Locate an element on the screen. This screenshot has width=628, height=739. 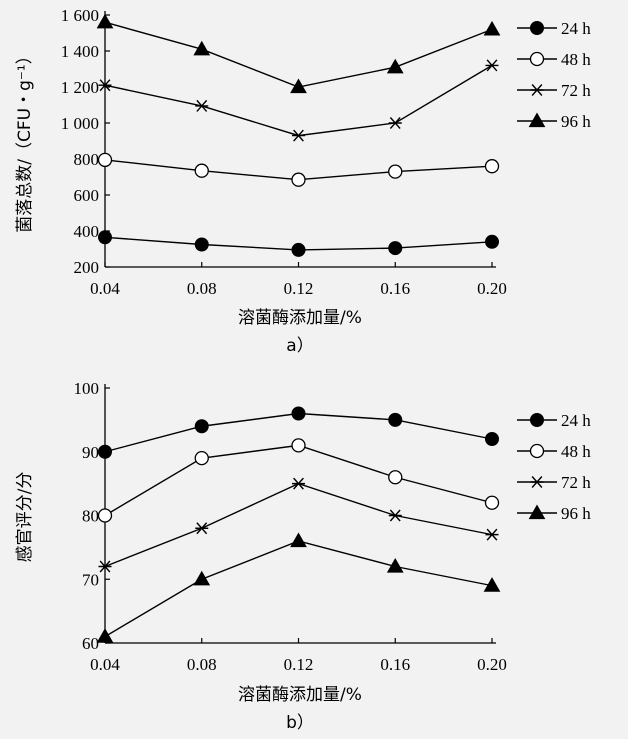
chart-a-legend-label-24h: 24 h is located at coordinates (576, 28).